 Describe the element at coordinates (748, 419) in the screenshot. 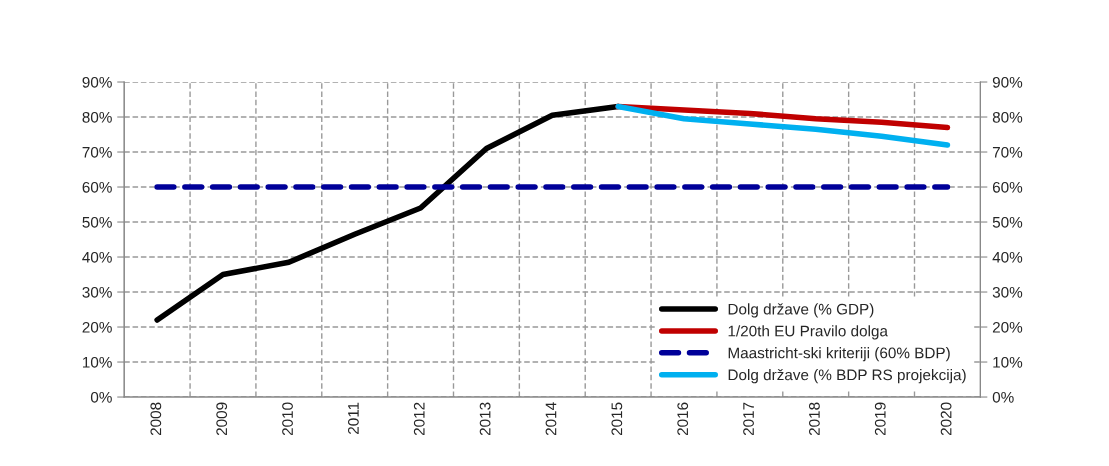

I see `x-tick-label: 2017` at that location.